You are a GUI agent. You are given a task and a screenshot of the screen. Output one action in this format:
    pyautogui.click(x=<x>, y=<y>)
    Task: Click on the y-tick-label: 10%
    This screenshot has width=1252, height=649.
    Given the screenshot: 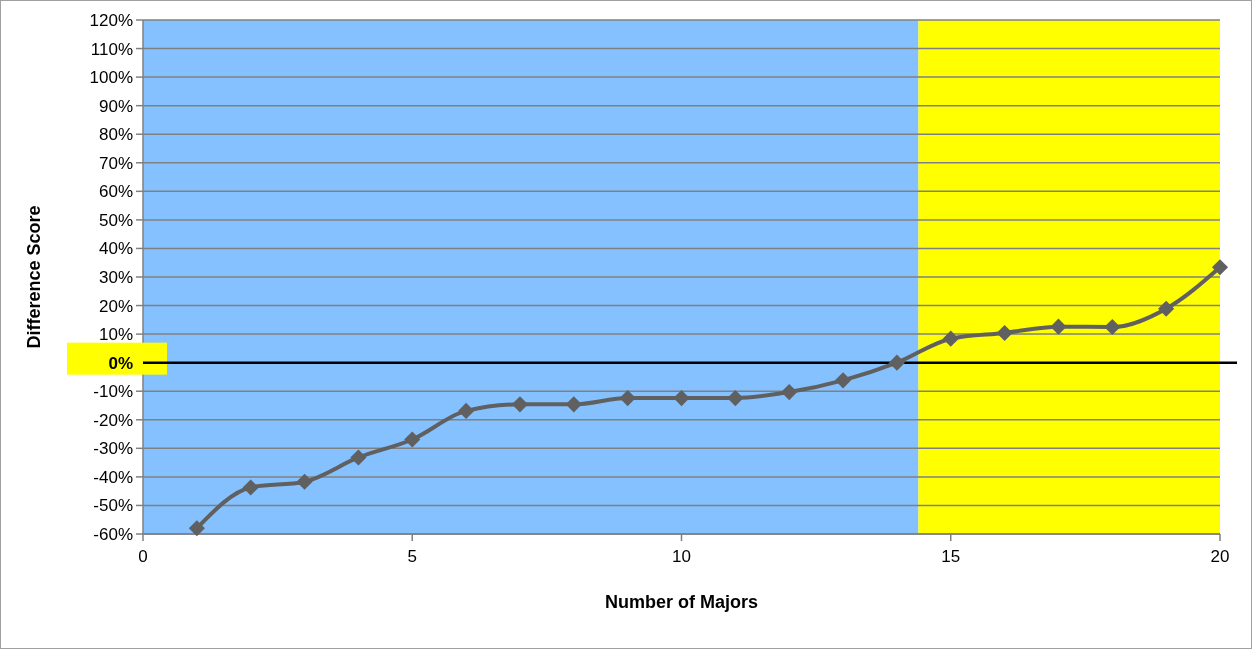 What is the action you would take?
    pyautogui.click(x=115, y=335)
    